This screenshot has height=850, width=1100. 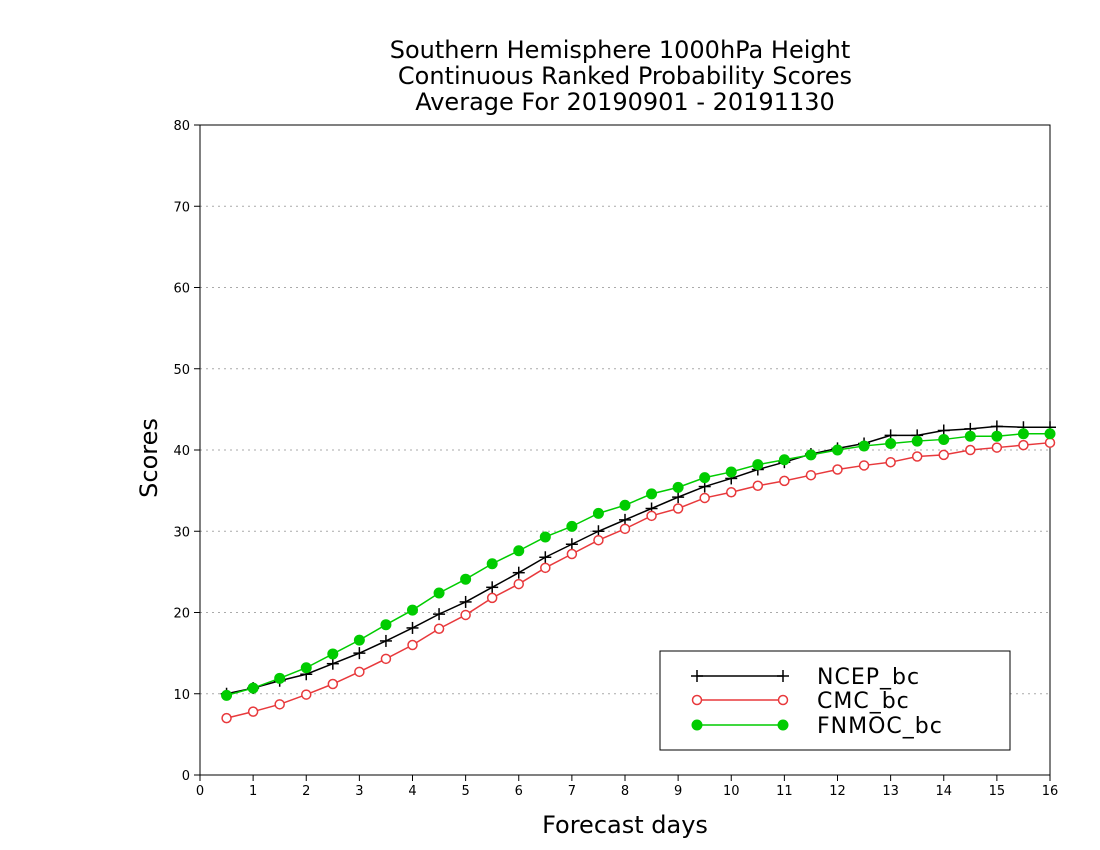 I want to click on x-tick-label: 3, so click(x=359, y=791).